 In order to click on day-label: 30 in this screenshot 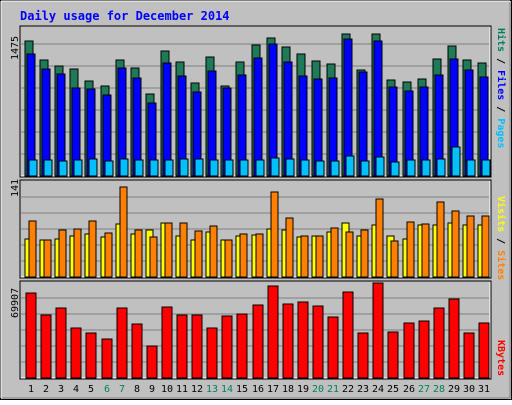, I will do `click(469, 389)`.